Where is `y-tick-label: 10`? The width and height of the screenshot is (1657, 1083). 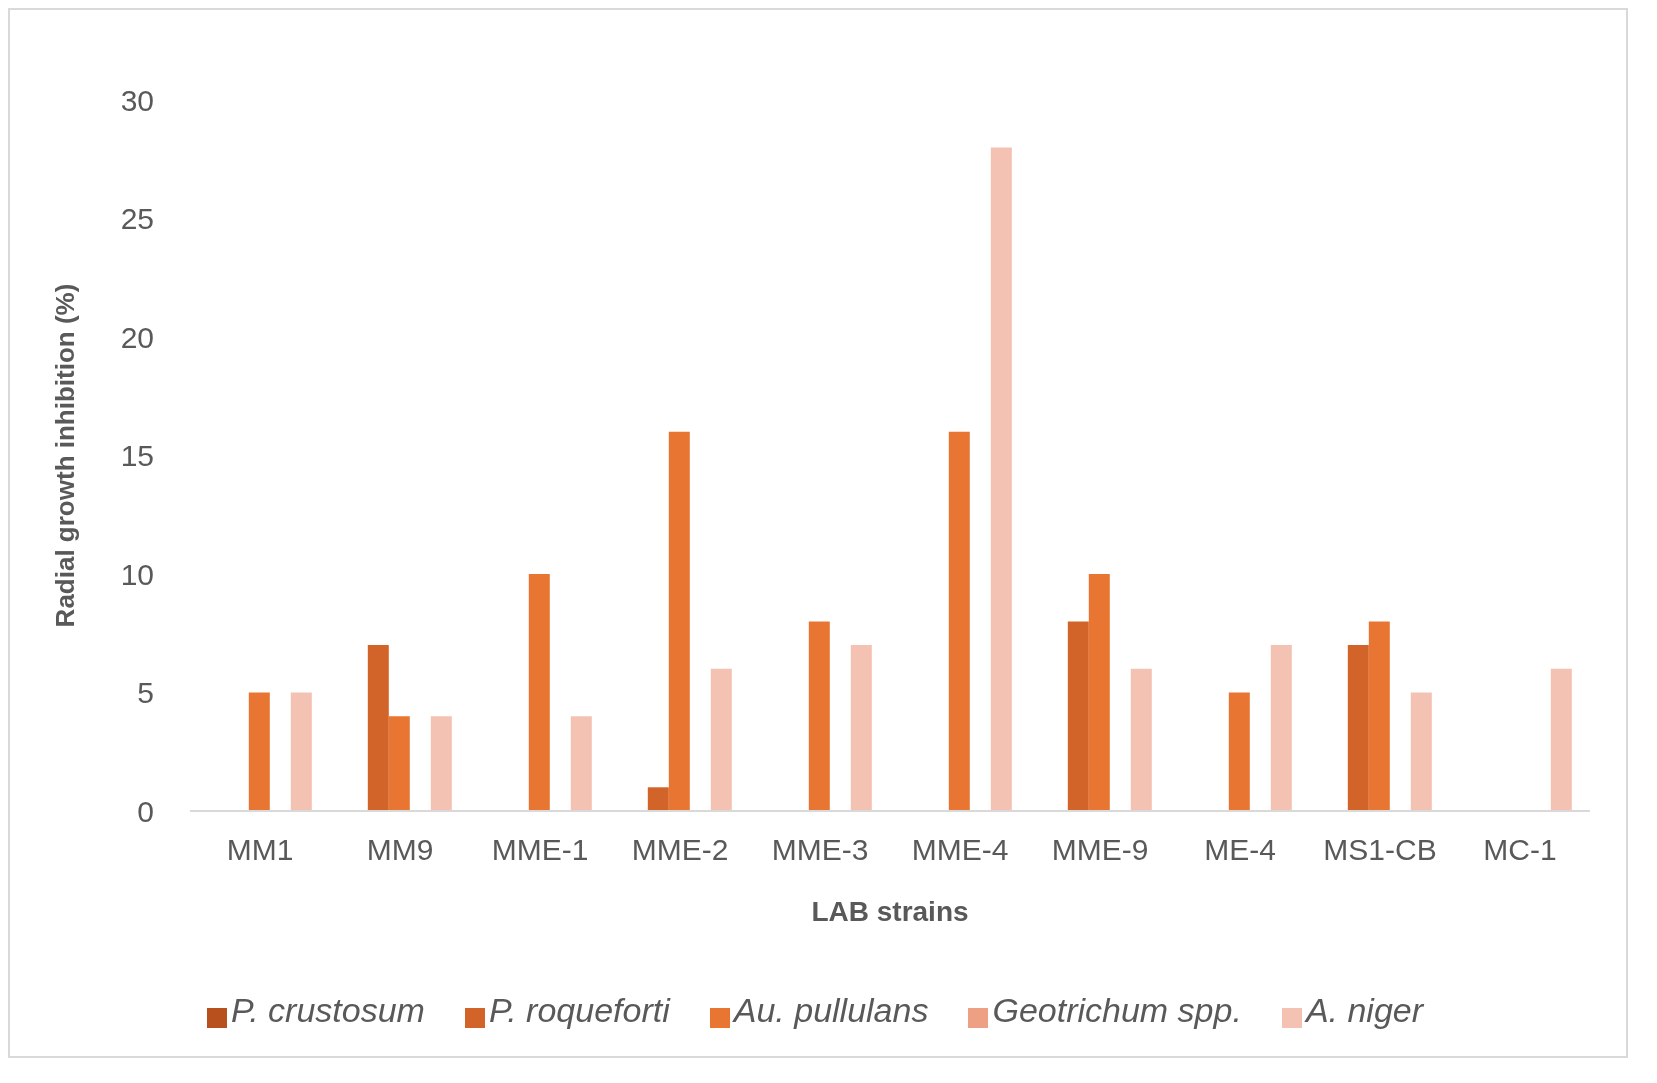
y-tick-label: 10 is located at coordinates (137, 574).